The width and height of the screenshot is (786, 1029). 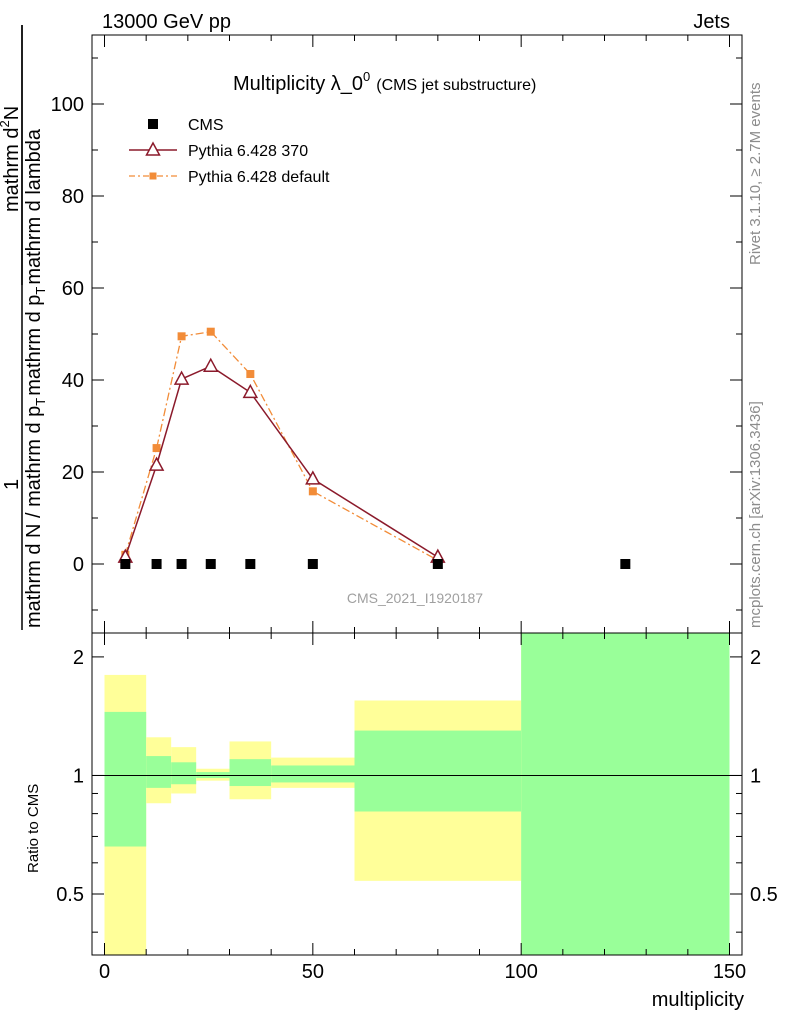 What do you see at coordinates (755, 658) in the screenshot?
I see `ratio-y-tick-label-right: 2` at bounding box center [755, 658].